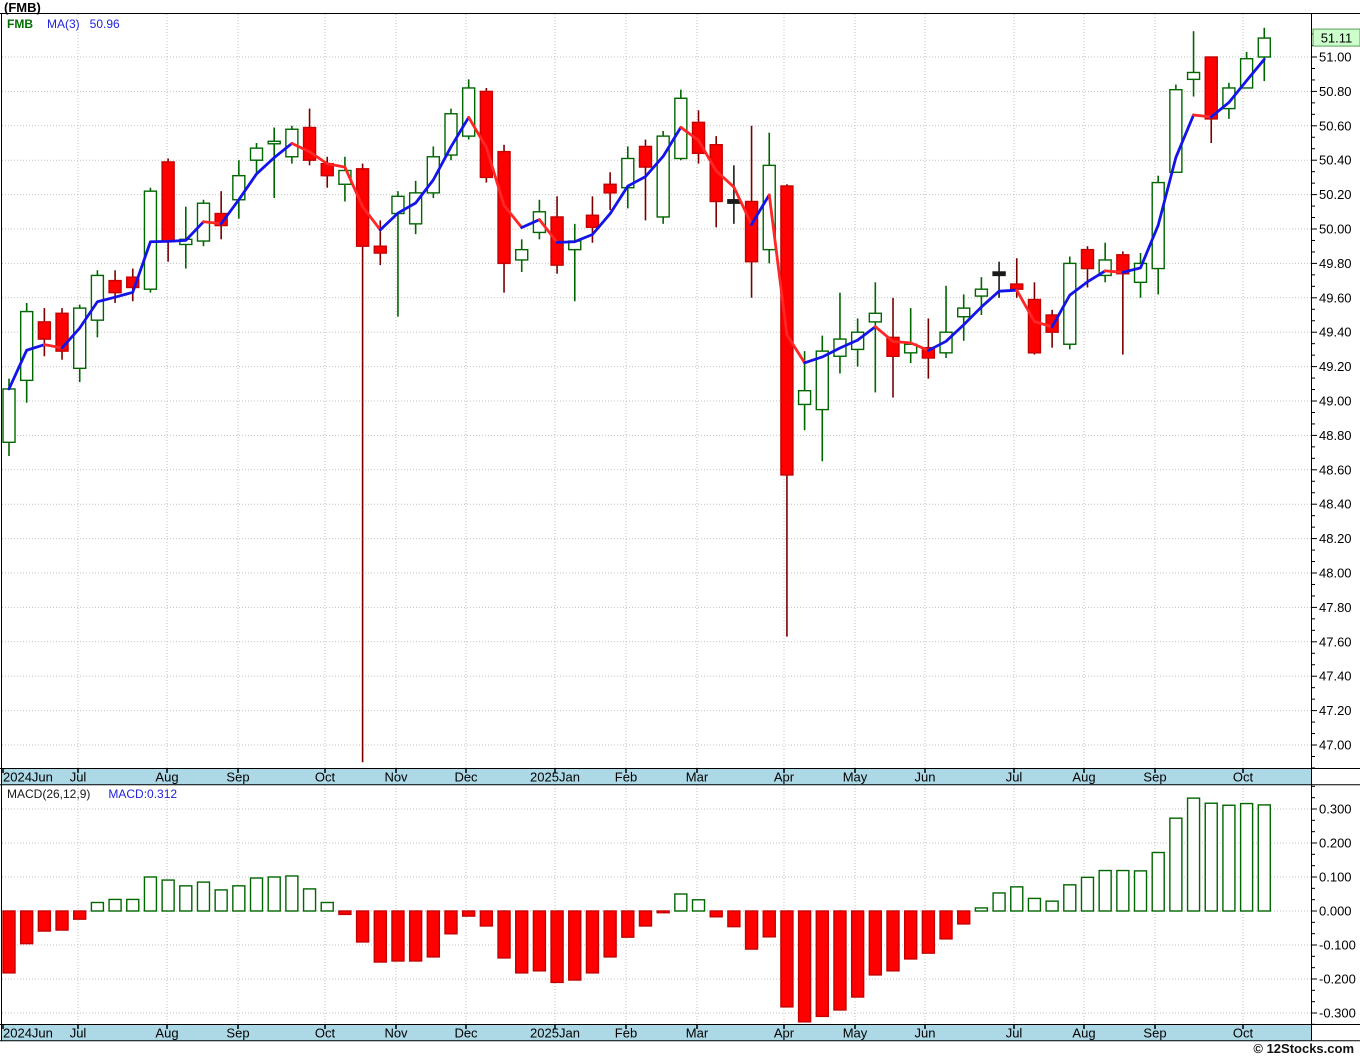  I want to click on price-axis-label: 47.20, so click(1335, 710).